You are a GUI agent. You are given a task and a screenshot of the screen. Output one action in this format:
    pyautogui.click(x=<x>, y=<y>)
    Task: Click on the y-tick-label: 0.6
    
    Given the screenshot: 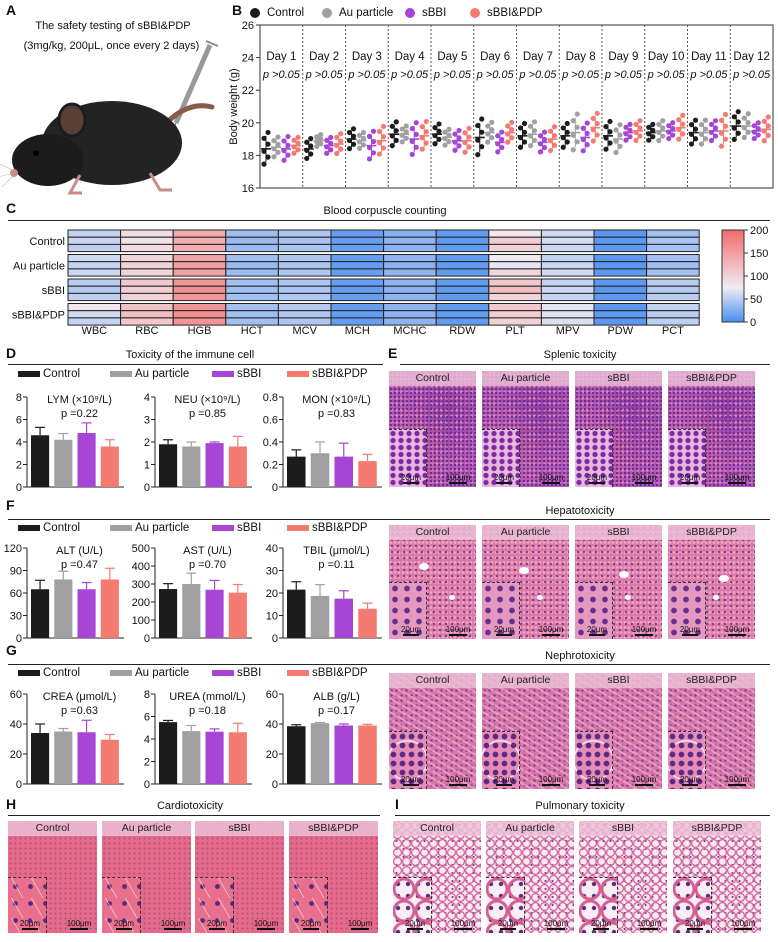 What is the action you would take?
    pyautogui.click(x=270, y=421)
    